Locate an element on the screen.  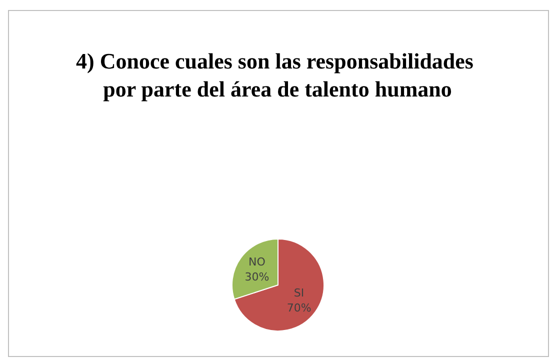
slice-label: NO is located at coordinates (257, 262).